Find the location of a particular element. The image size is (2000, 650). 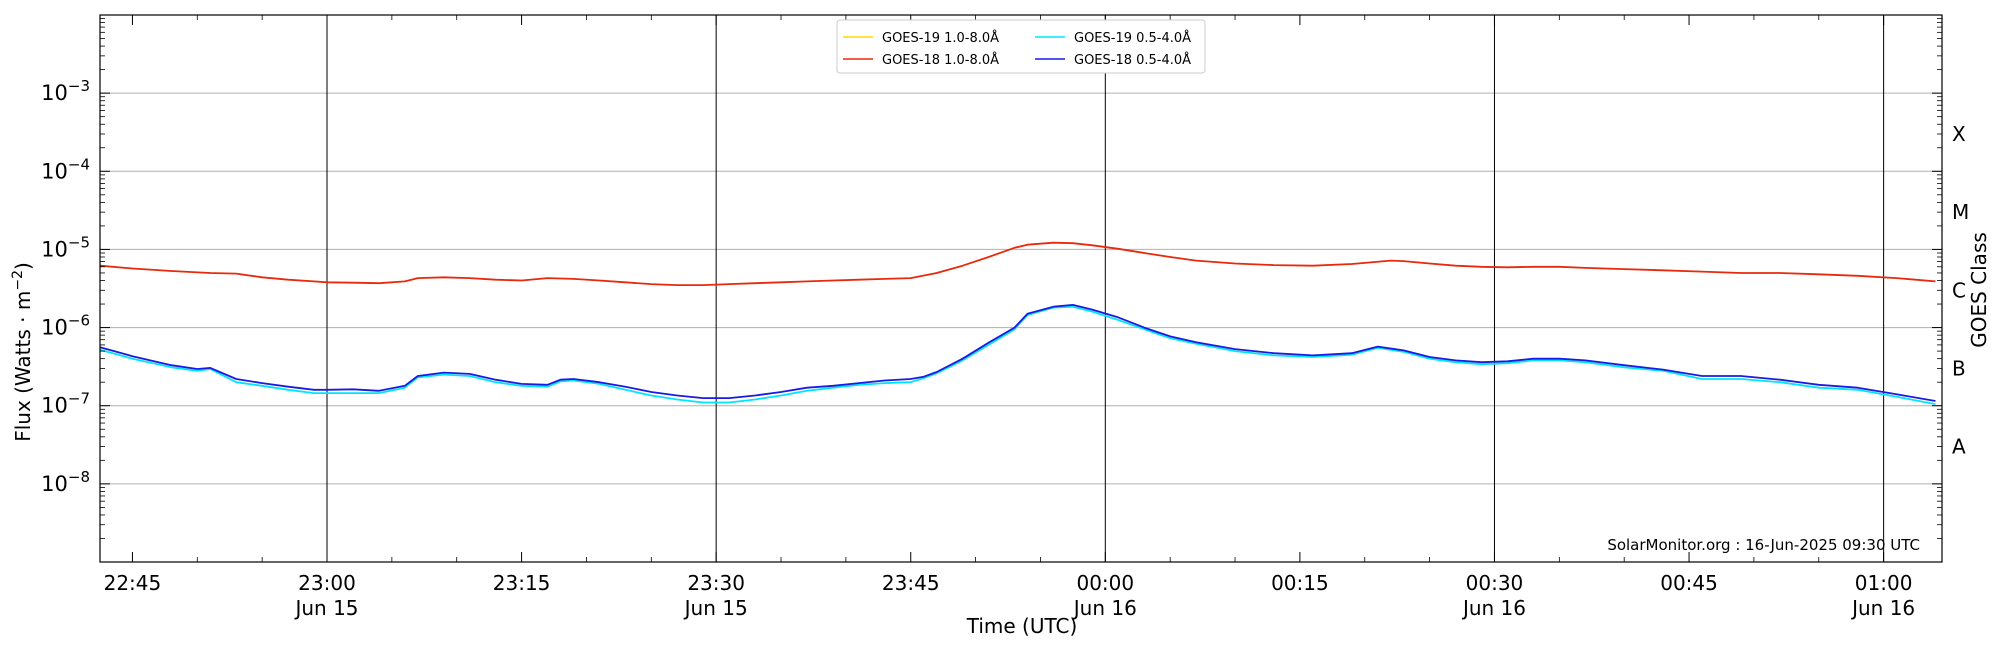

goes-class-labels: X M C B A is located at coordinates (1960, 290).